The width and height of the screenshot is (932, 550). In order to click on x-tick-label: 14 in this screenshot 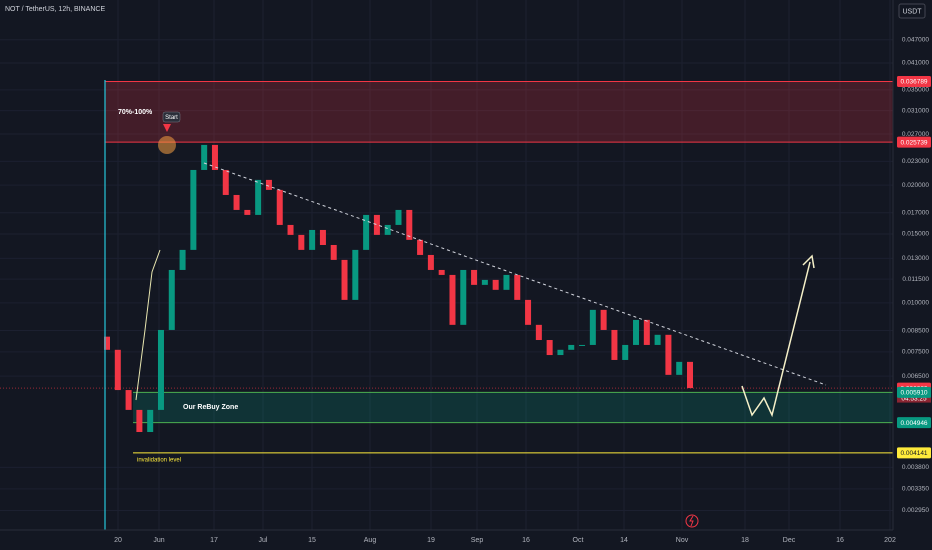, I will do `click(624, 540)`.